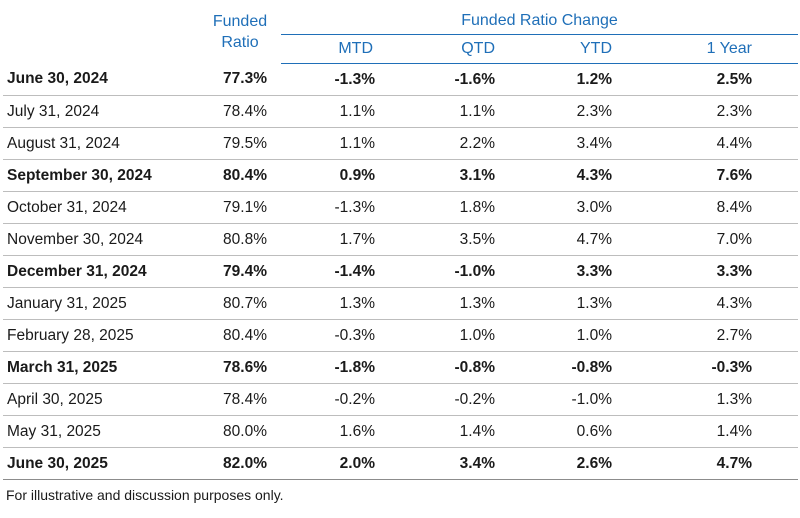 Image resolution: width=800 pixels, height=518 pixels. I want to click on header-funded-ratio: Funded Ratio, so click(236, 32).